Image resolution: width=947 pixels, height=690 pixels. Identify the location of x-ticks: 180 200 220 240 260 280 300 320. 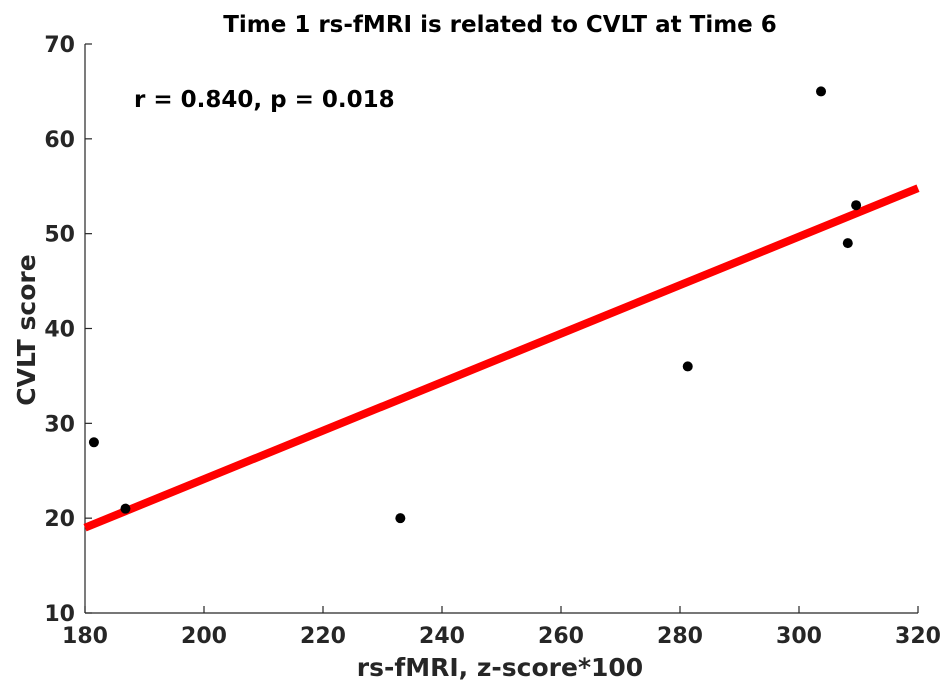
(501, 627).